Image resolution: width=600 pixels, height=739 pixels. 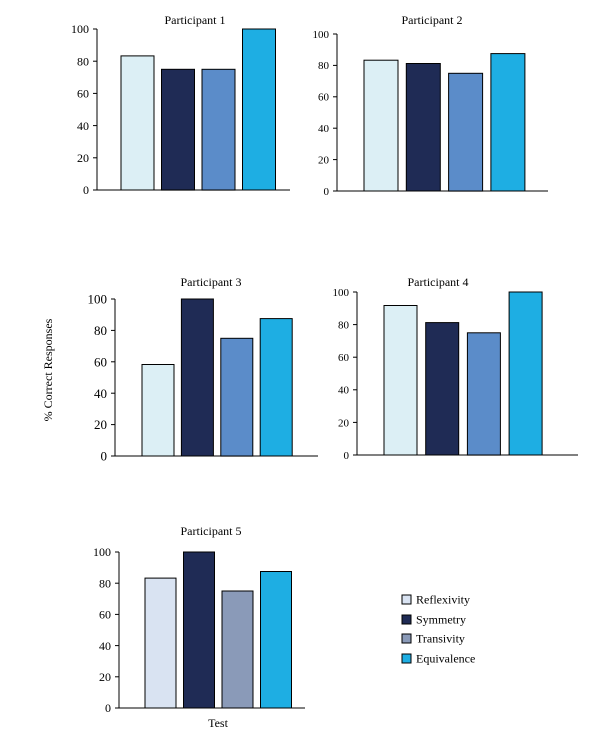 I want to click on y-tick-label-participant-2: 80, so click(x=324, y=66).